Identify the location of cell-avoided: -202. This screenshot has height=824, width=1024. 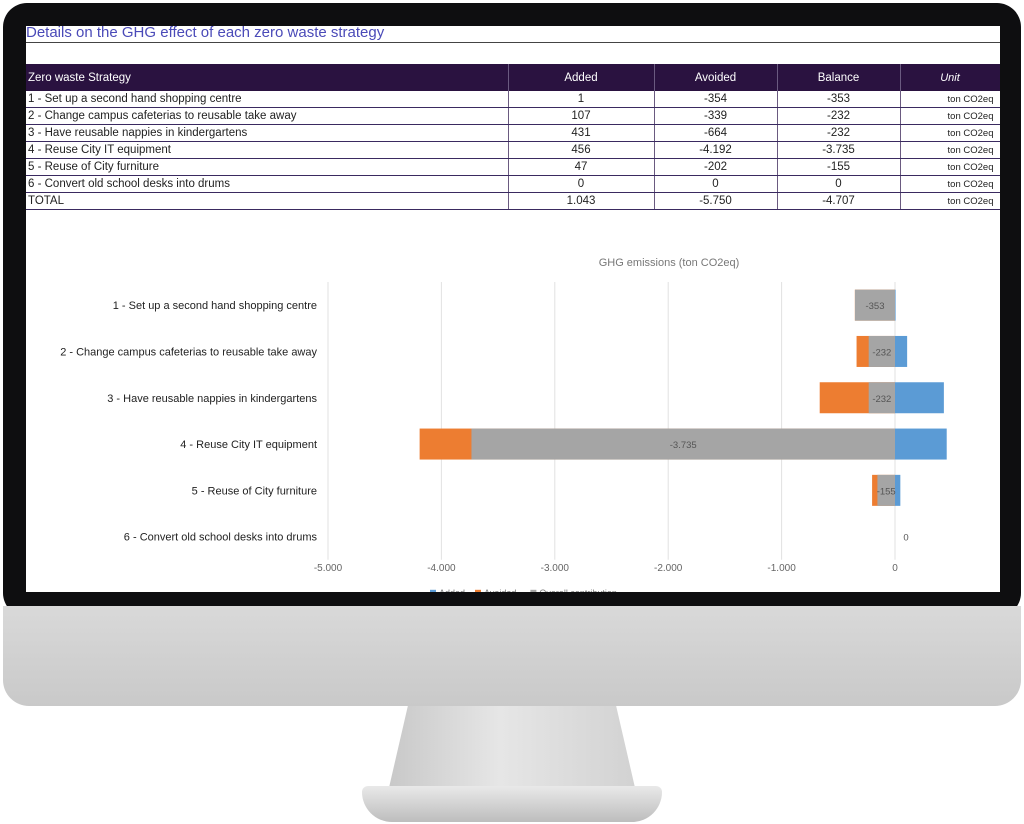
(716, 167).